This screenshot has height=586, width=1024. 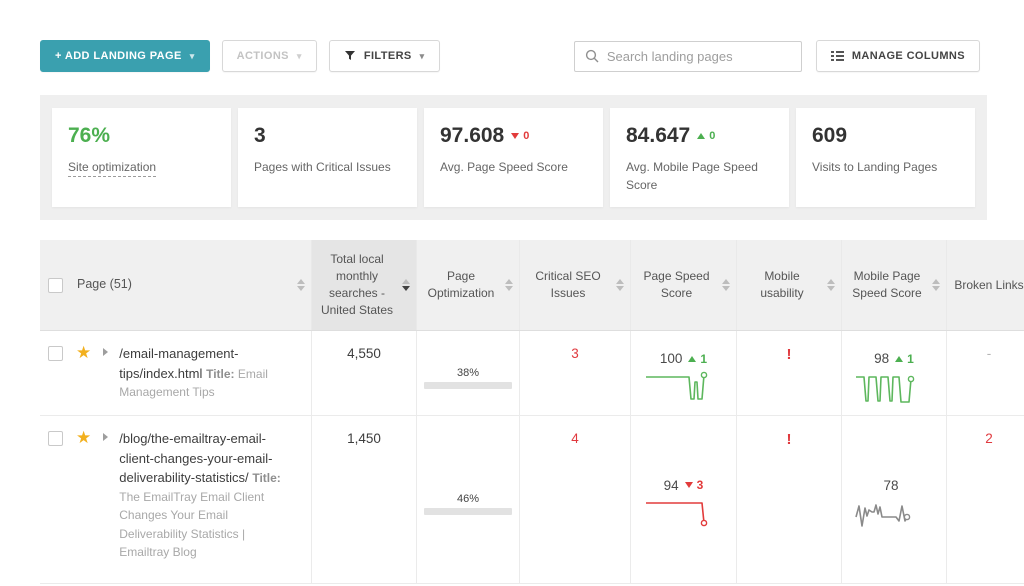 What do you see at coordinates (349, 55) in the screenshot?
I see `filter-funnel-icon` at bounding box center [349, 55].